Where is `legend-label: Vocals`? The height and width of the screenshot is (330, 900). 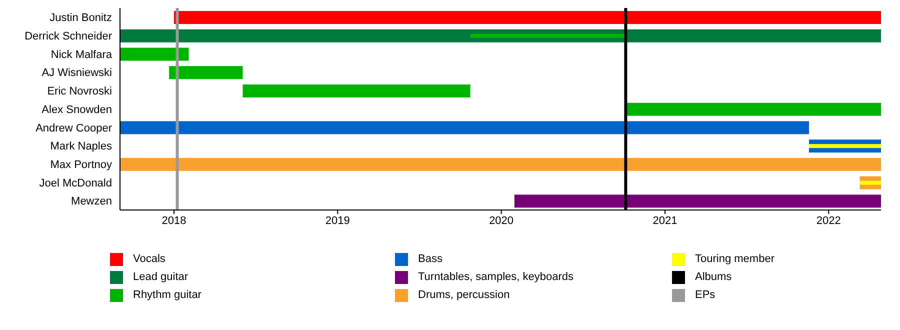 legend-label: Vocals is located at coordinates (149, 259).